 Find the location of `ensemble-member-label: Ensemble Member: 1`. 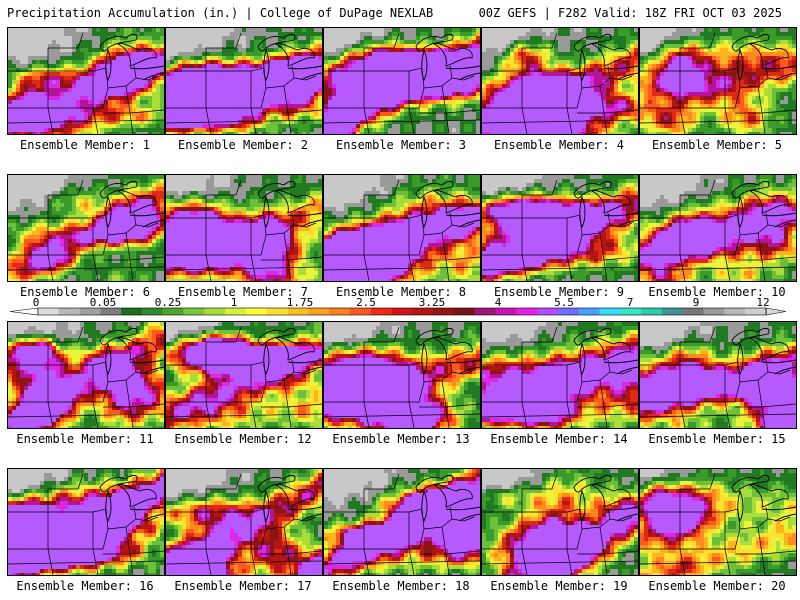

ensemble-member-label: Ensemble Member: 1 is located at coordinates (85, 145).